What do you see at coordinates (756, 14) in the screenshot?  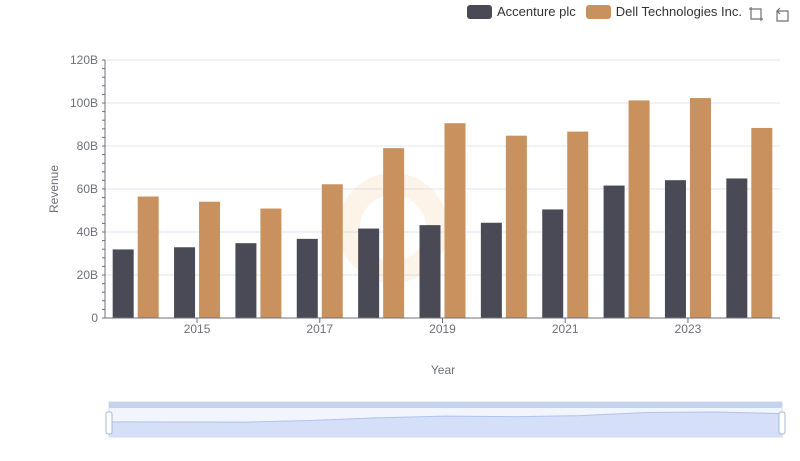 I see `zoom-select-icon` at bounding box center [756, 14].